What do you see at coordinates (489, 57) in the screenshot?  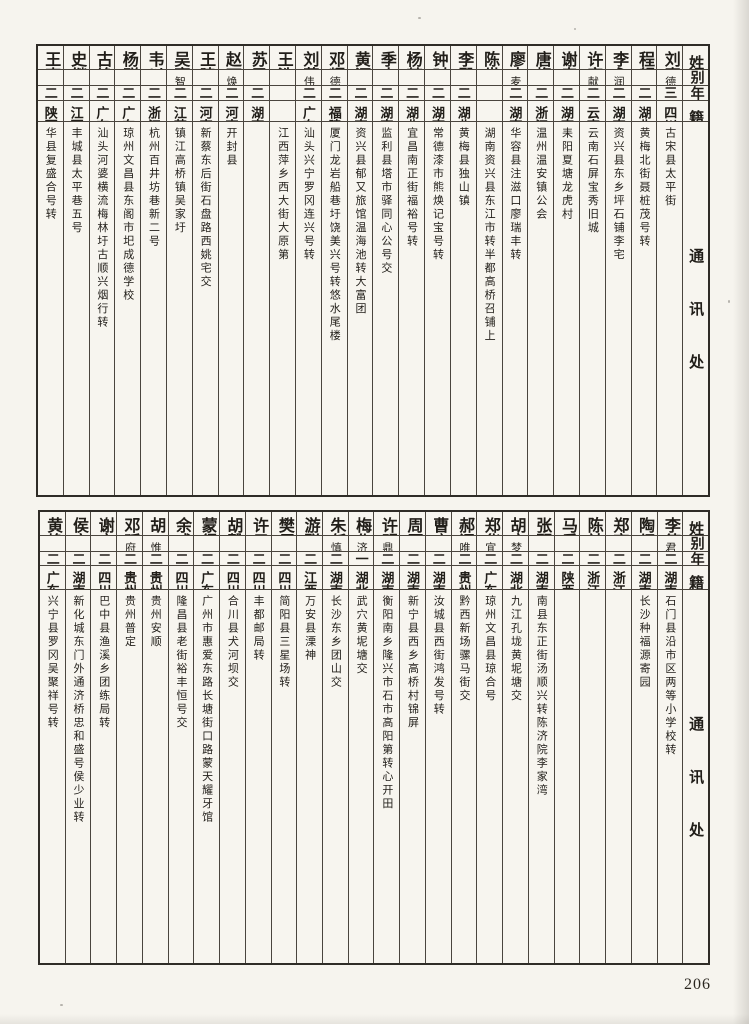 I see `name-cell: 陈世杰` at bounding box center [489, 57].